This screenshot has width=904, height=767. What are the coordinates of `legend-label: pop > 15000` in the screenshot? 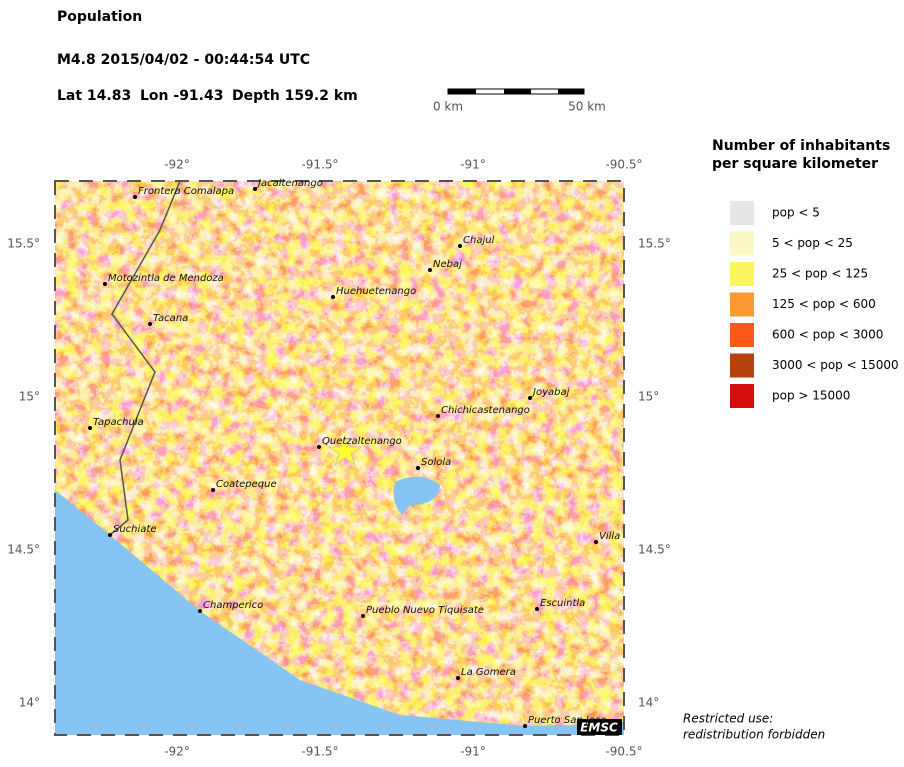 It's located at (811, 396).